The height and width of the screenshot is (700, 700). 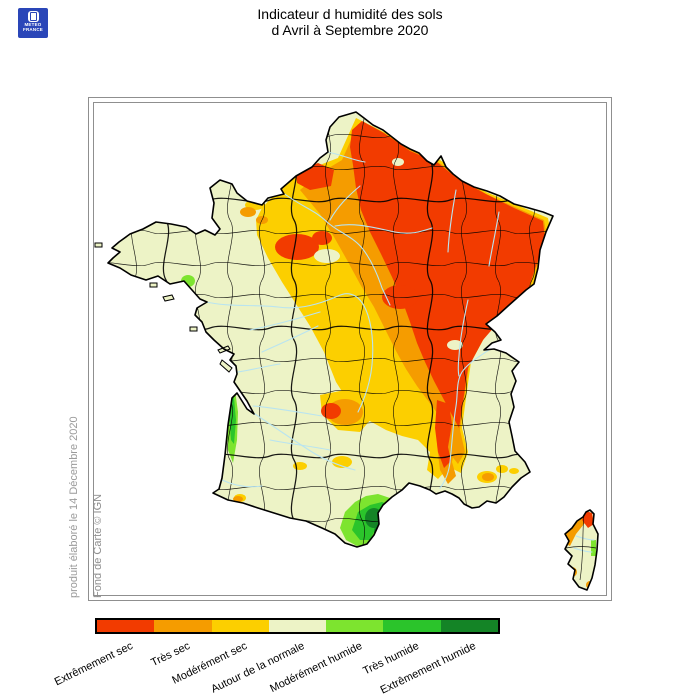 What do you see at coordinates (163, 307) in the screenshot?
I see `islets` at bounding box center [163, 307].